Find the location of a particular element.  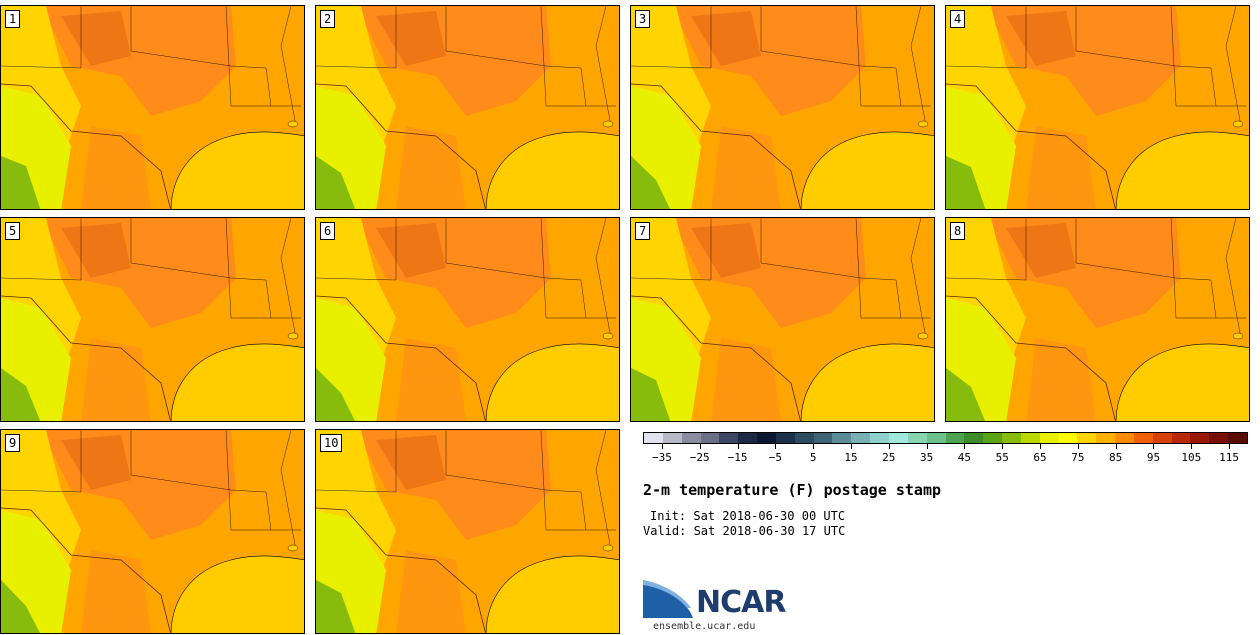

colorbar-tick-label: 75 is located at coordinates (1078, 457).